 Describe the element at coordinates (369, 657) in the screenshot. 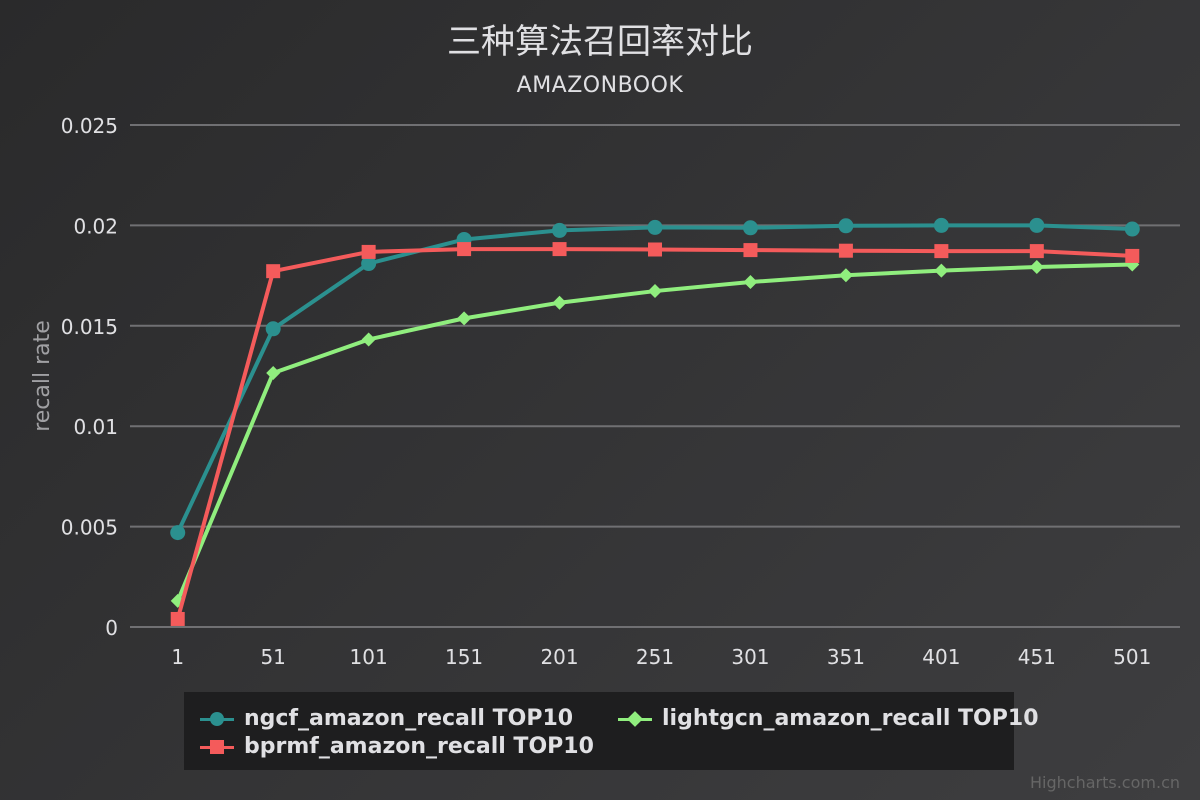

I see `x-tick-label: 101` at that location.